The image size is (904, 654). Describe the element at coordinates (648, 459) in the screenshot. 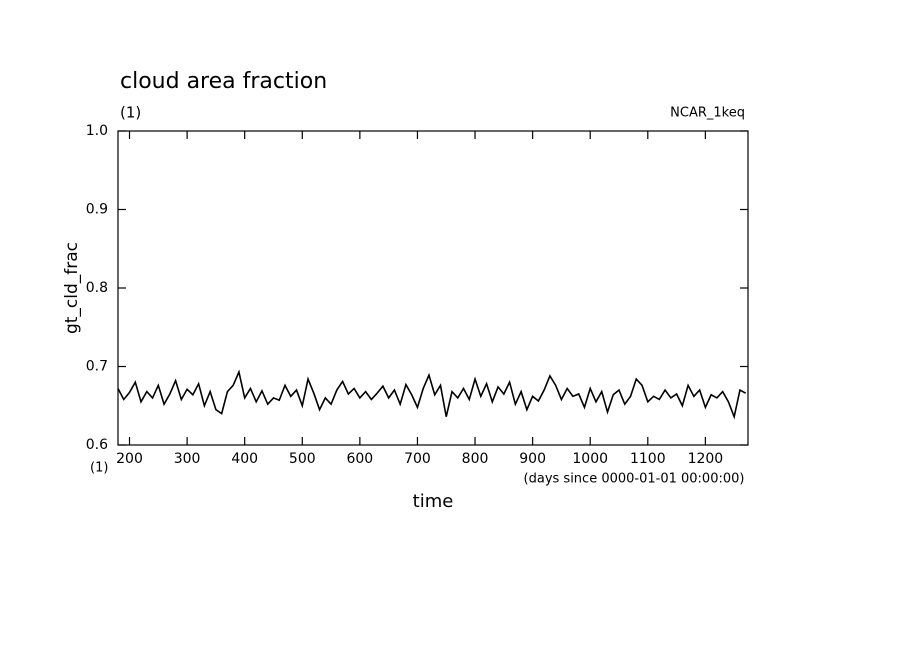

I see `x-tick-label: 1100` at that location.